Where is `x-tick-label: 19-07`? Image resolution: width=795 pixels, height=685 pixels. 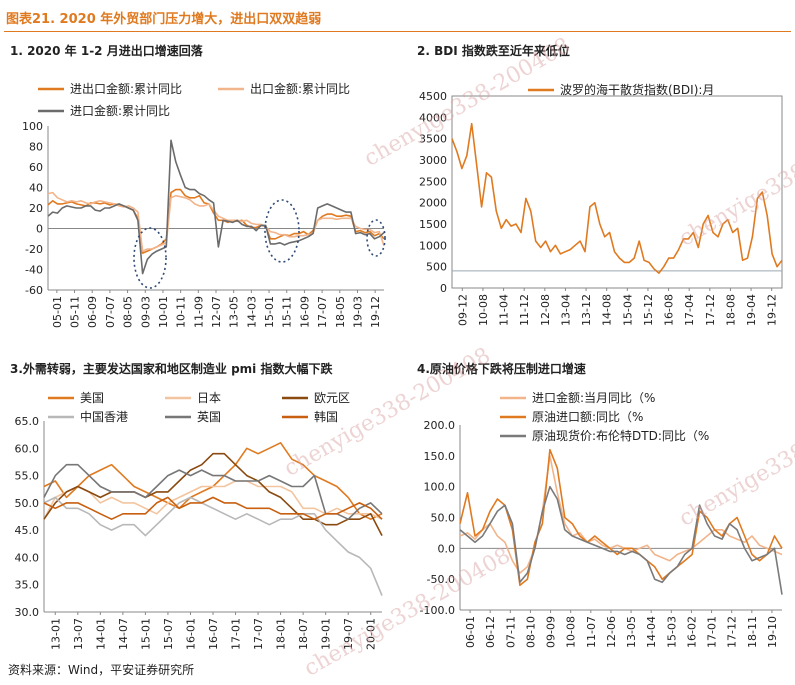
x-tick-label: 19-07 is located at coordinates (348, 634).